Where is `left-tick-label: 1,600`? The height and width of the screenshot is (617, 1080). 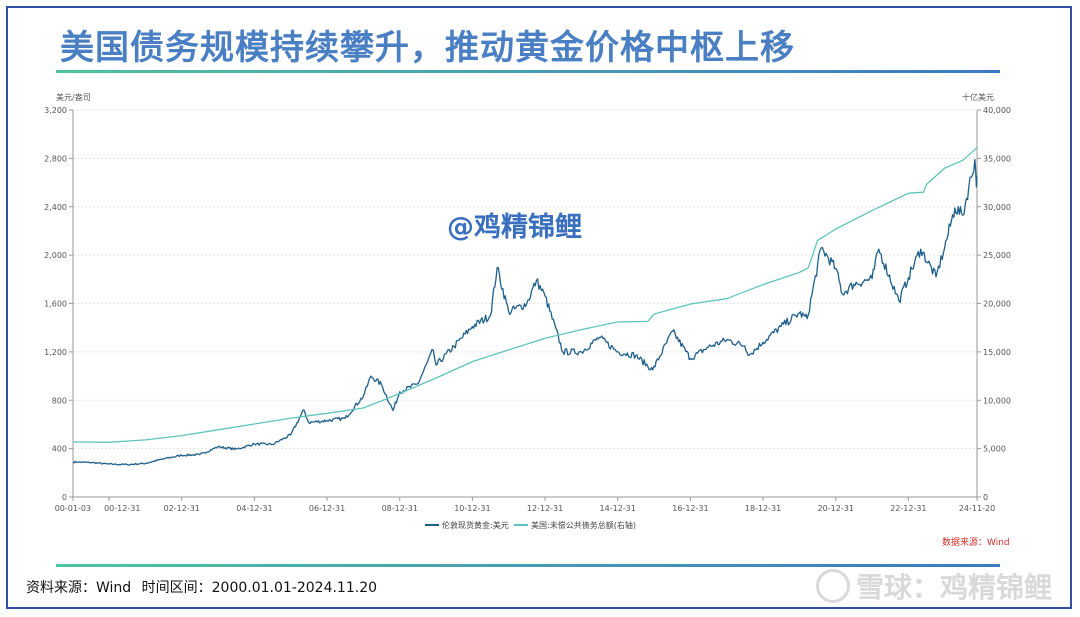
left-tick-label: 1,600 is located at coordinates (55, 304).